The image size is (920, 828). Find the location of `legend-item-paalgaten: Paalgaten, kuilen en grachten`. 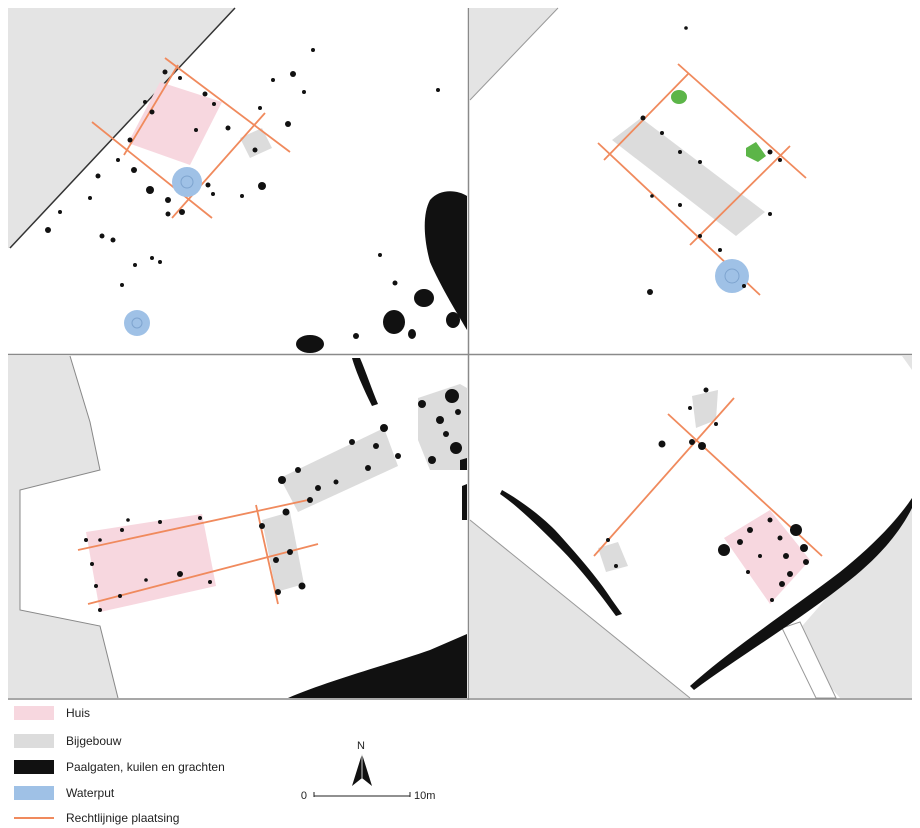

legend-item-paalgaten: Paalgaten, kuilen en grachten is located at coordinates (119, 767).